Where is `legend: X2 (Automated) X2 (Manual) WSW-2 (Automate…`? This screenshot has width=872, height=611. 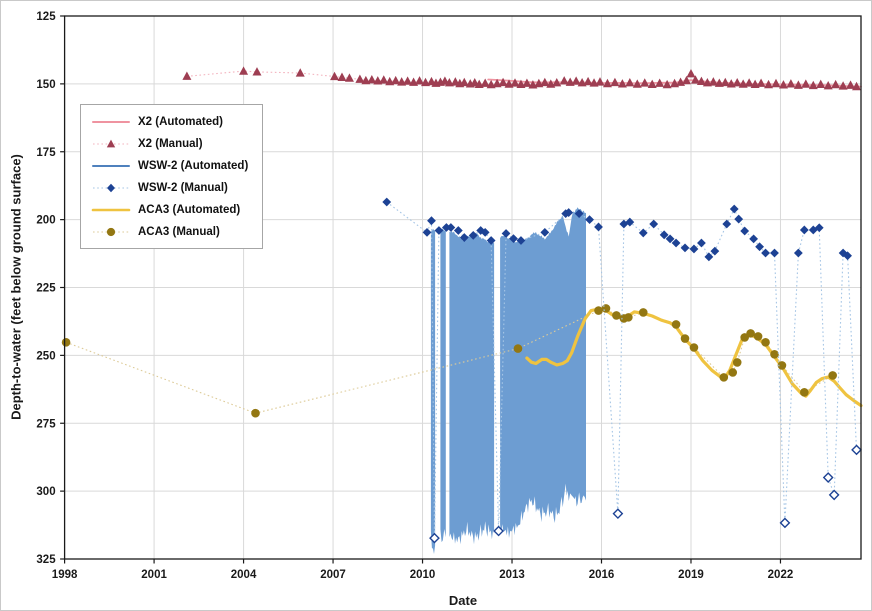 legend: X2 (Automated) X2 (Manual) WSW-2 (Automate… is located at coordinates (172, 176).